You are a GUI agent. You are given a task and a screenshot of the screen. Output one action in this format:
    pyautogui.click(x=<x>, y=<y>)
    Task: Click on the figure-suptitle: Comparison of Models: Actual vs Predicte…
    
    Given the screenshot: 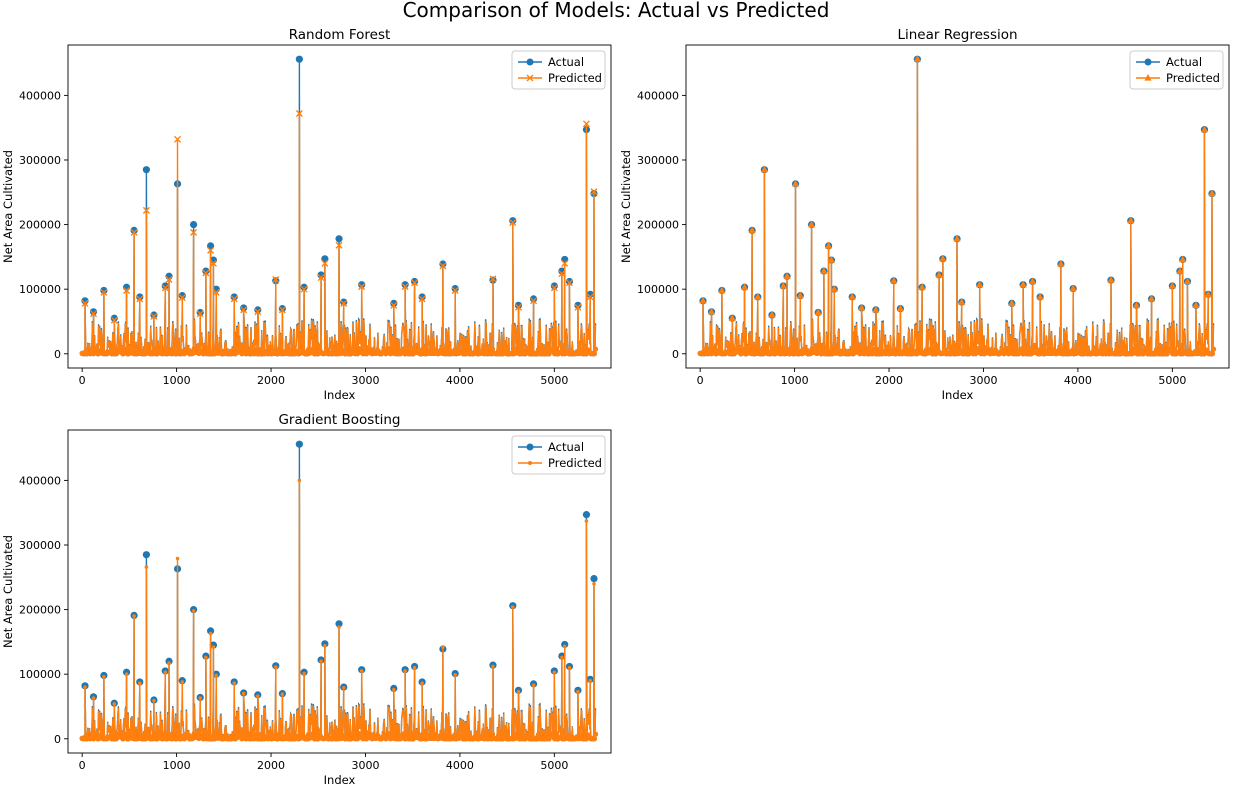 What is the action you would take?
    pyautogui.click(x=616, y=11)
    